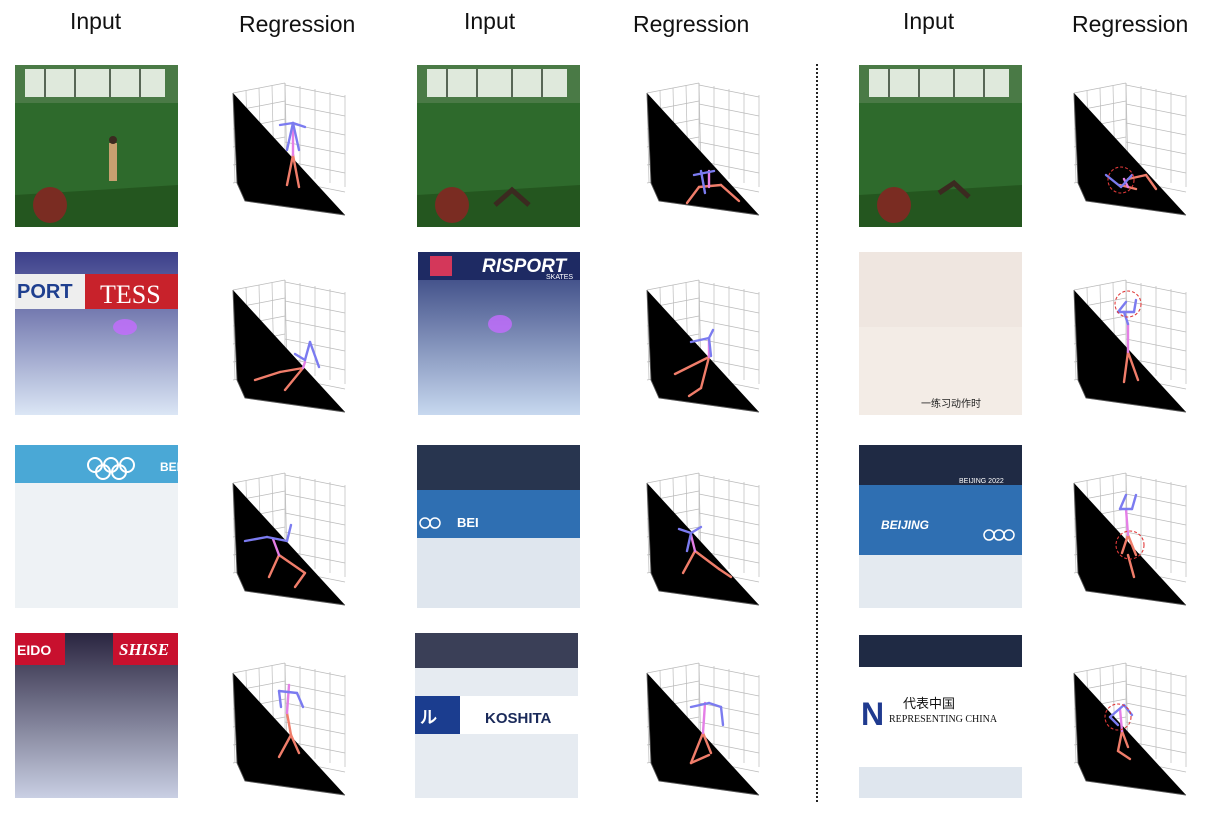  I want to click on input-image-r1c3, so click(940, 146).